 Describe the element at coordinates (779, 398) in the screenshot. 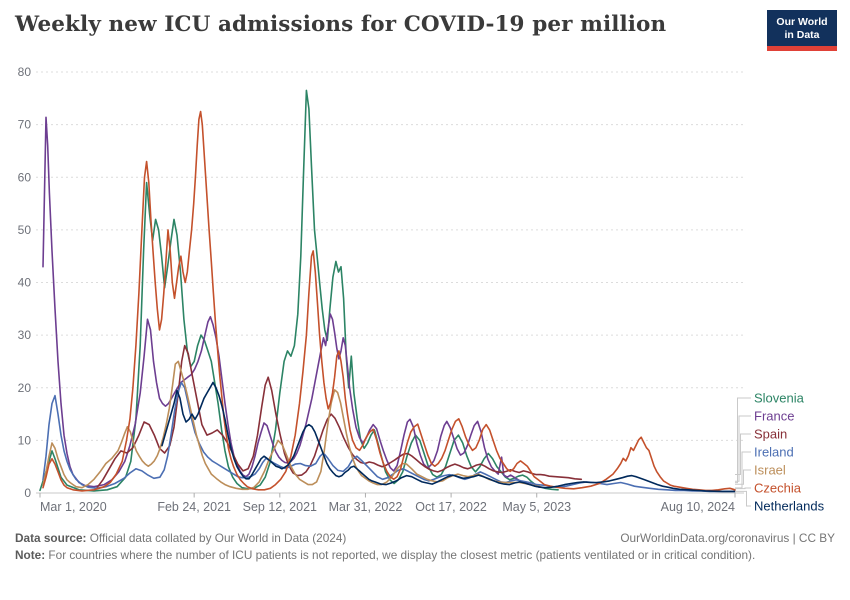

I see `legend-label-slovenia: Slovenia` at that location.